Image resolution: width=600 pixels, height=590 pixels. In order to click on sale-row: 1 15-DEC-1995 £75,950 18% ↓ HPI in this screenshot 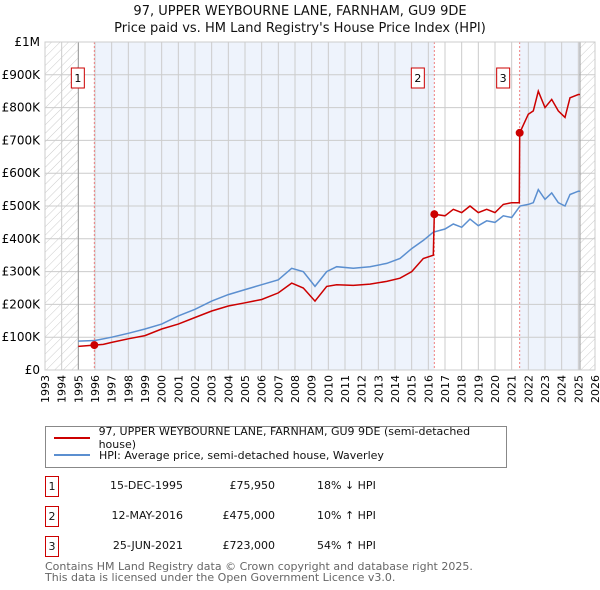, I will do `click(245, 487)`.